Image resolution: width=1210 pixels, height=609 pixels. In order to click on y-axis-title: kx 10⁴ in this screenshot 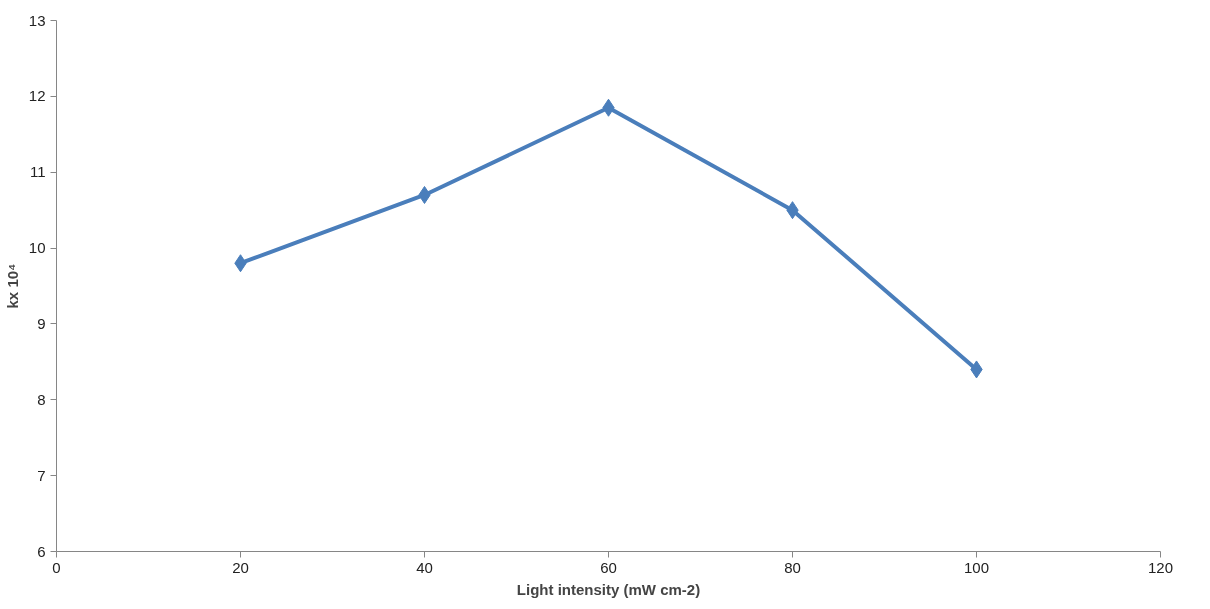, I will do `click(12, 286)`.